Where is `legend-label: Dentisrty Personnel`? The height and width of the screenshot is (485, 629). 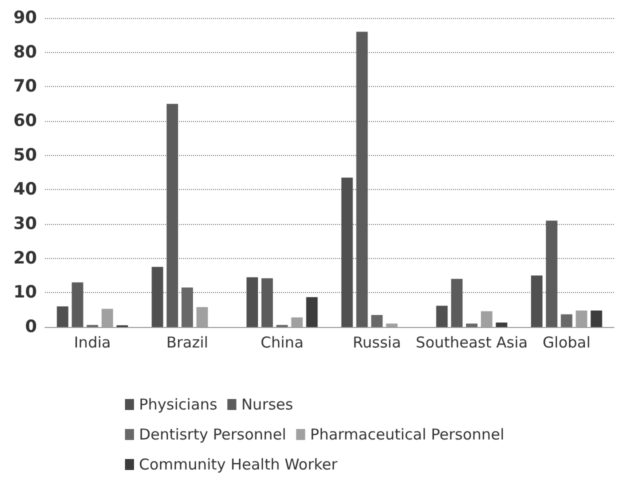
legend-label: Dentisrty Personnel is located at coordinates (212, 435).